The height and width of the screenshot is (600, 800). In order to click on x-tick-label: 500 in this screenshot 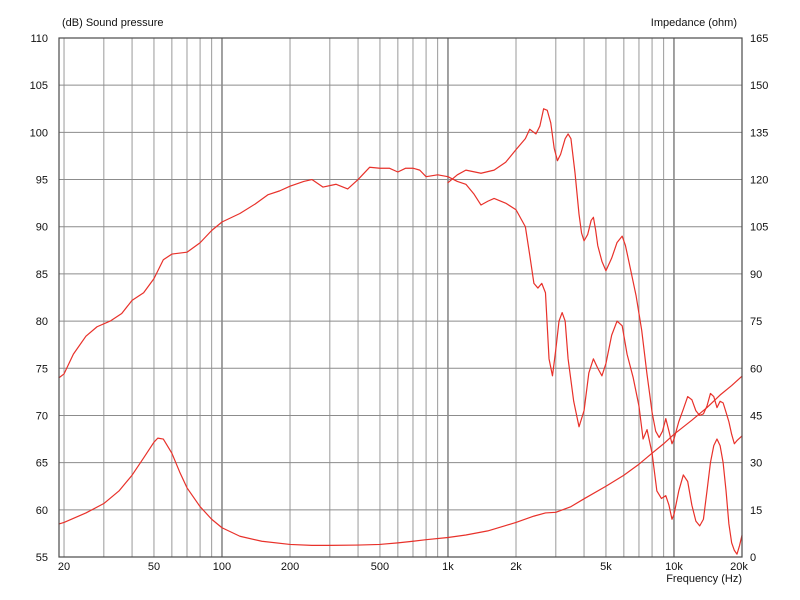, I will do `click(380, 567)`.